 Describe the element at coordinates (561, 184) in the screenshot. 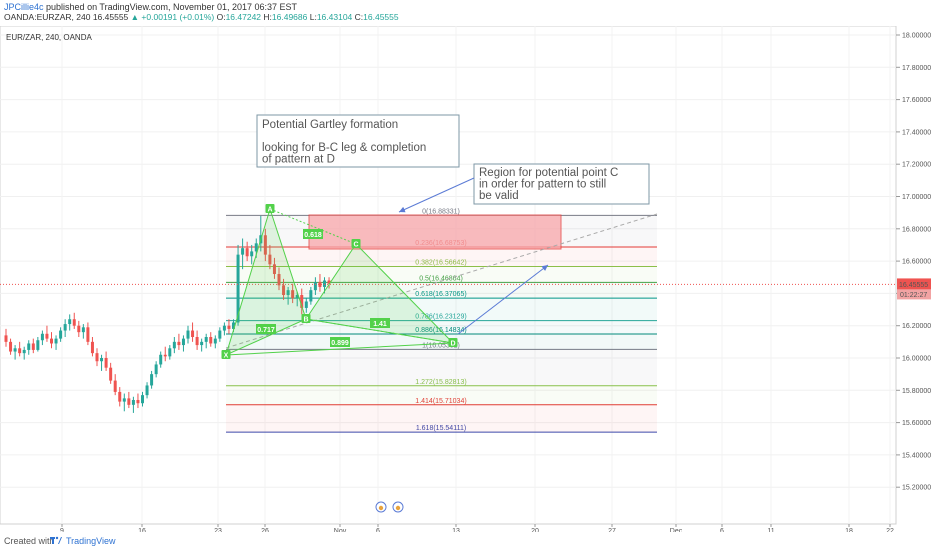

I see `note-box-region` at that location.